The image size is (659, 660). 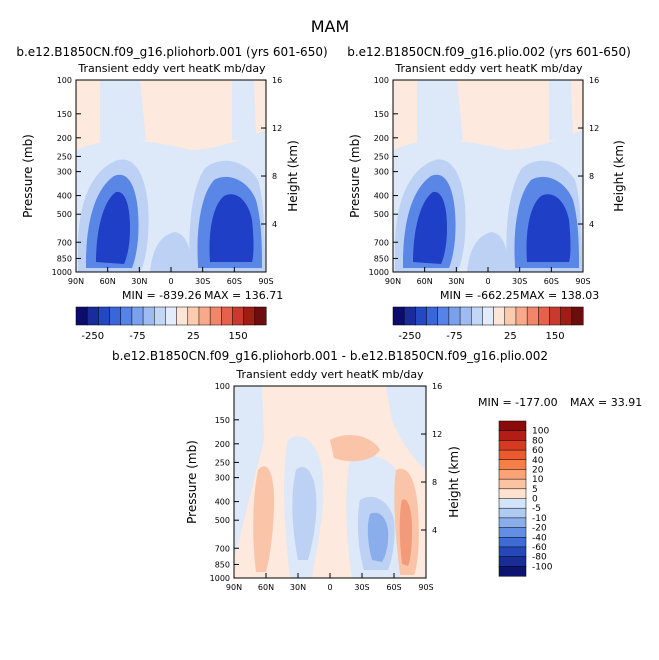 I want to click on colorbar-label: 5, so click(x=535, y=490).